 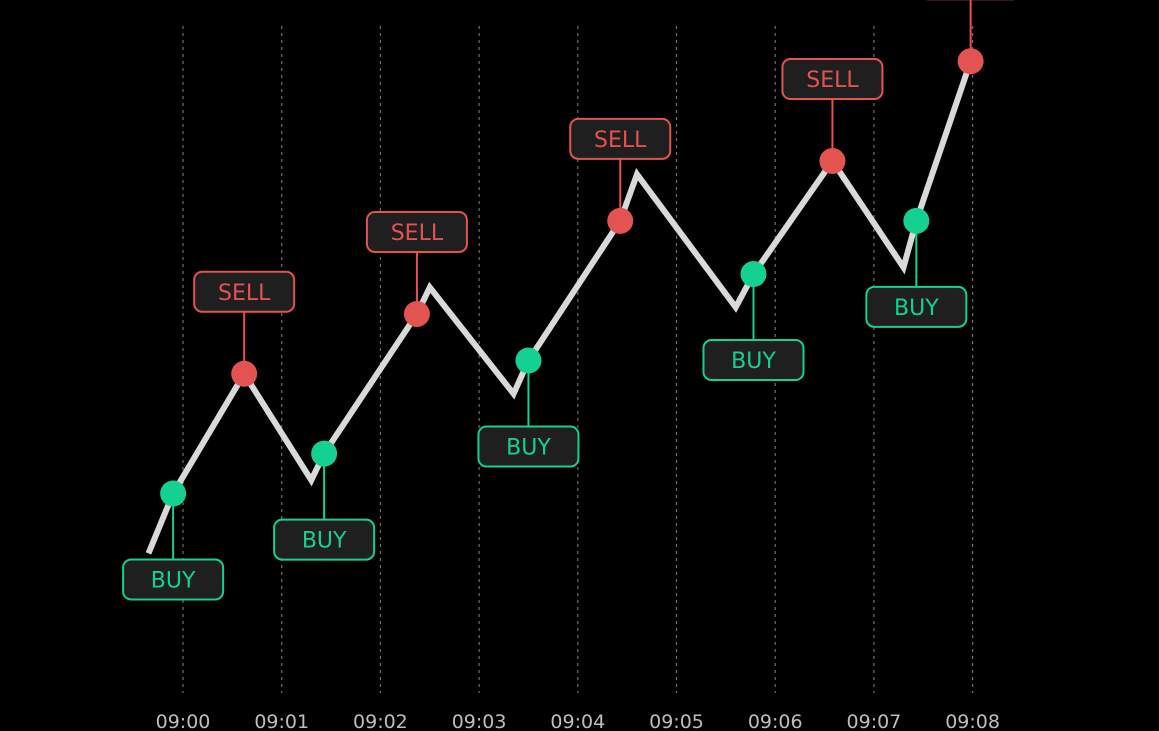 What do you see at coordinates (972, 721) in the screenshot?
I see `x-tick-label: 09:08` at bounding box center [972, 721].